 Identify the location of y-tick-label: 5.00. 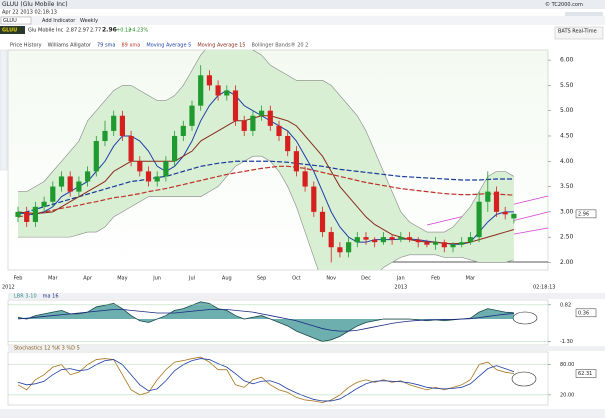
(567, 110).